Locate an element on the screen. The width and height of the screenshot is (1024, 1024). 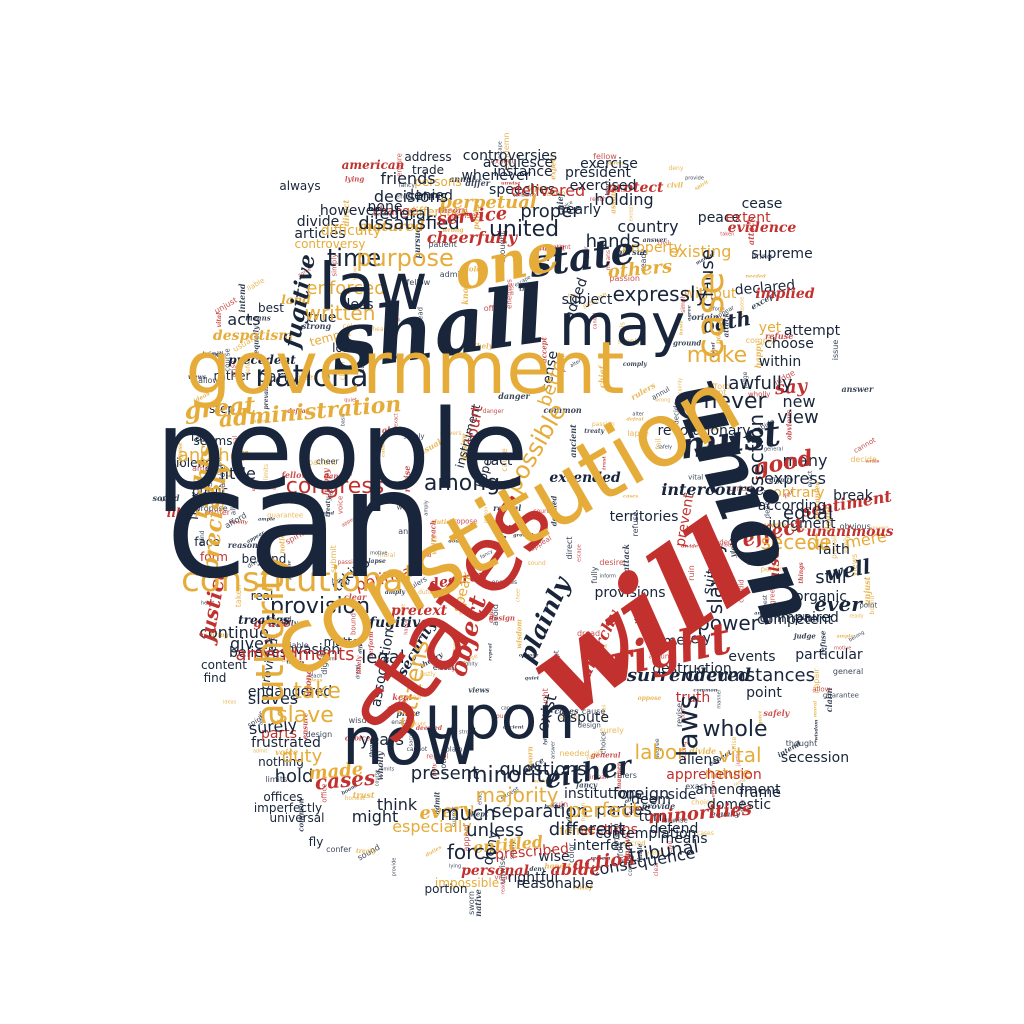
filler-word-dread: dread is located at coordinates (588, 633).